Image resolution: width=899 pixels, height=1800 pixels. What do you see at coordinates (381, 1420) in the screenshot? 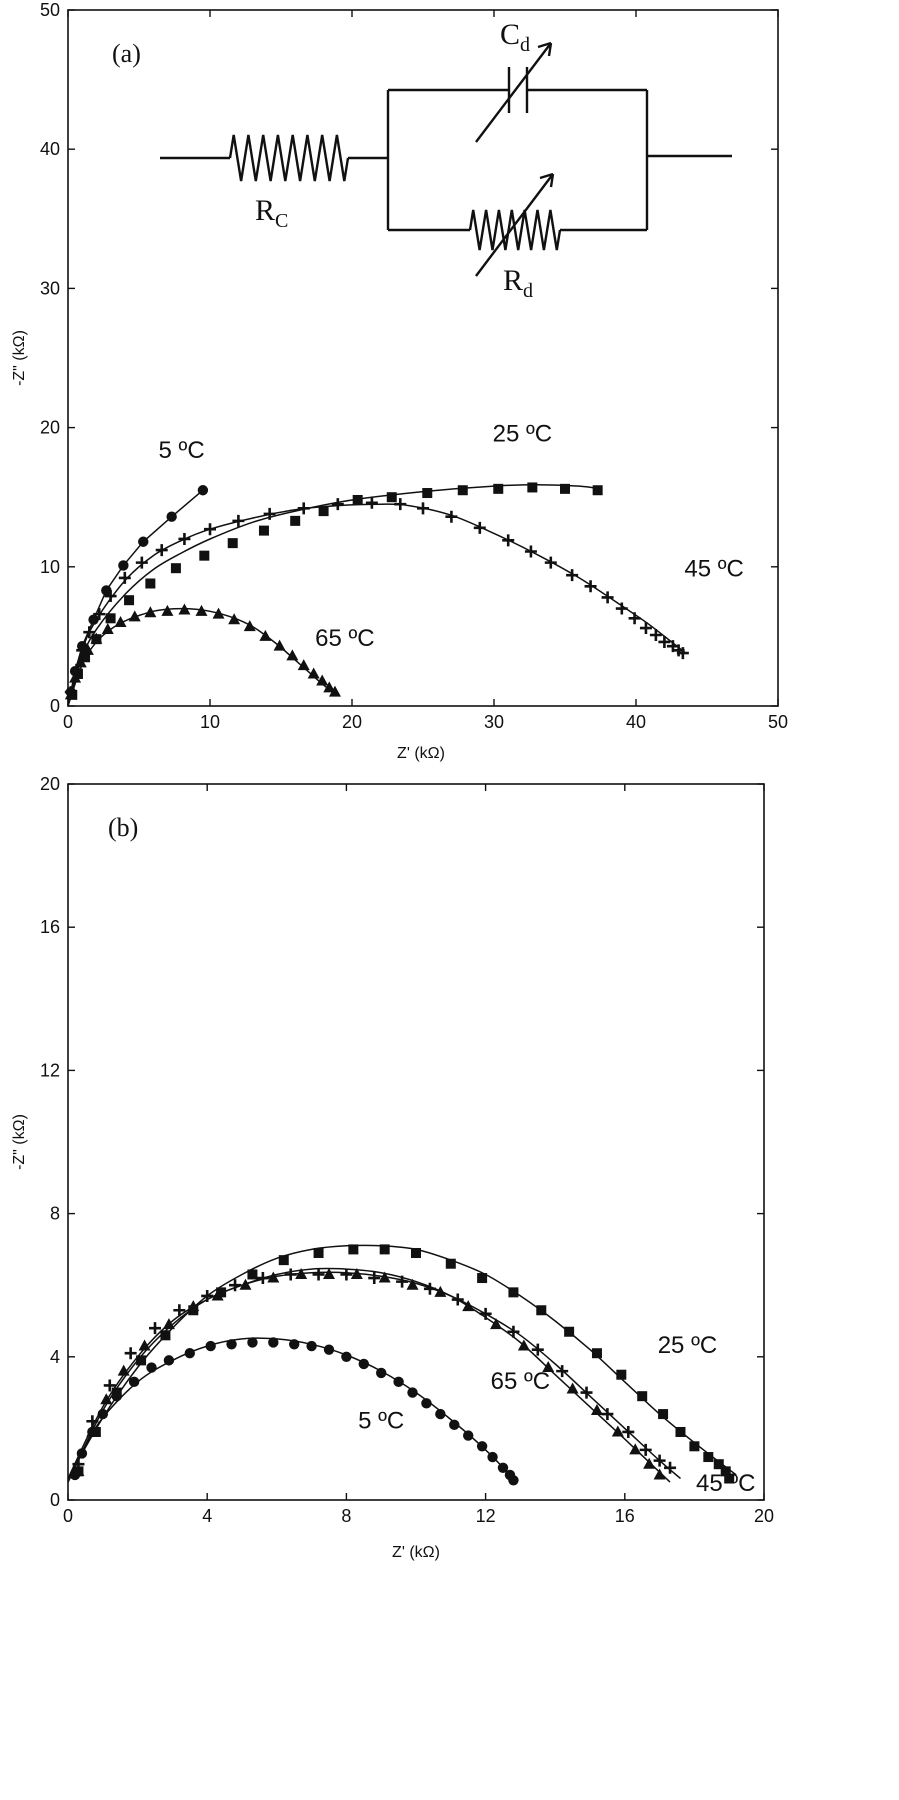
I see `series-annotation: 5 ºC` at bounding box center [381, 1420].